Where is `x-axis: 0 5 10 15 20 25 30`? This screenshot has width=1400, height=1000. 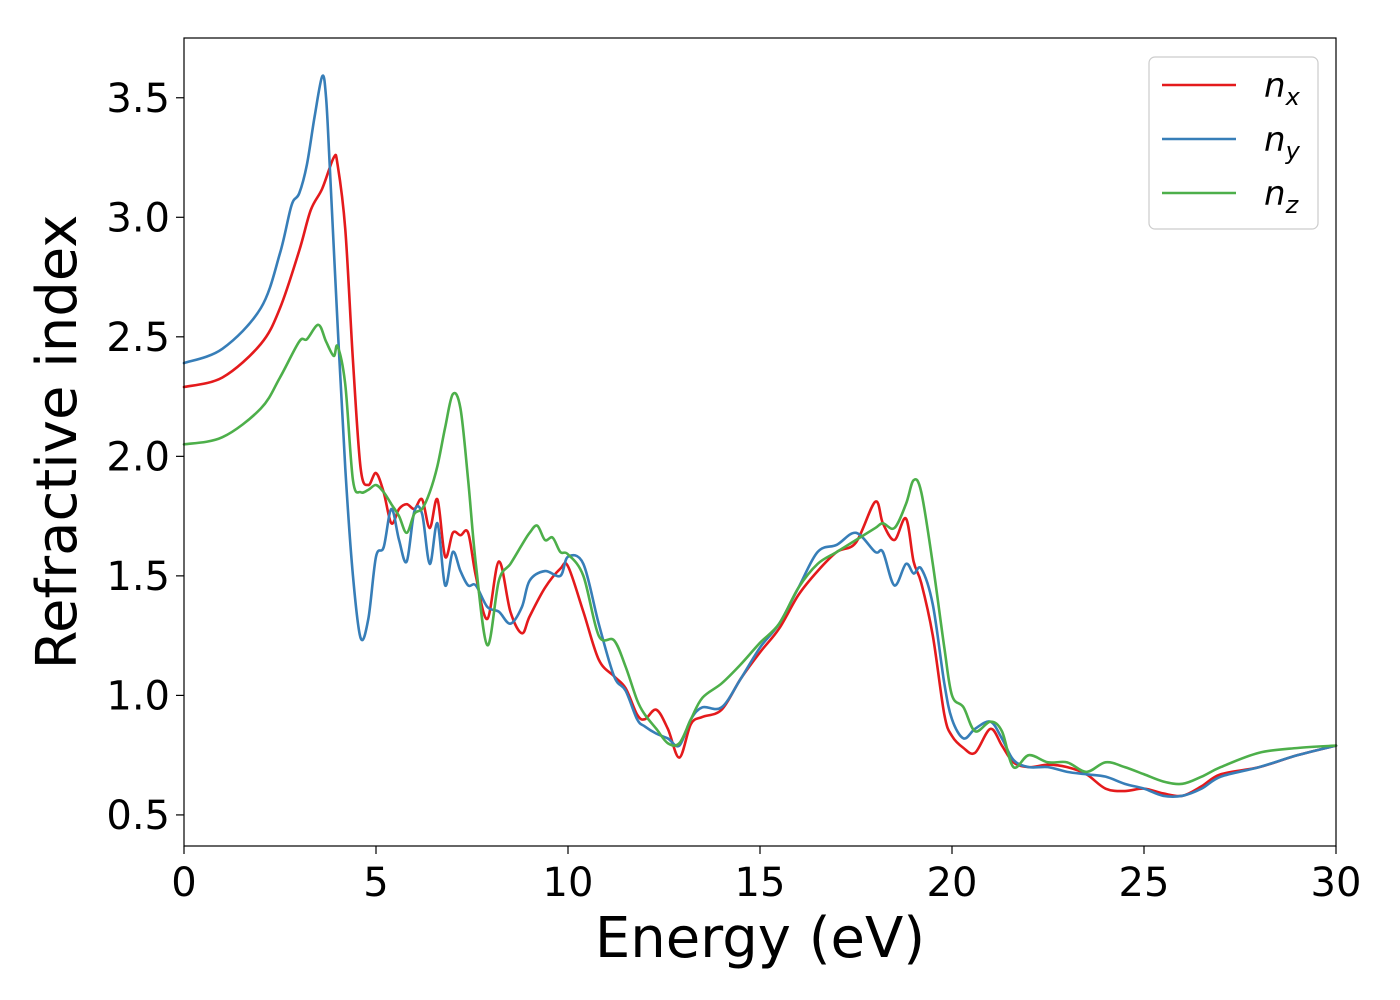 x-axis: 0 5 10 15 20 25 30 is located at coordinates (766, 876).